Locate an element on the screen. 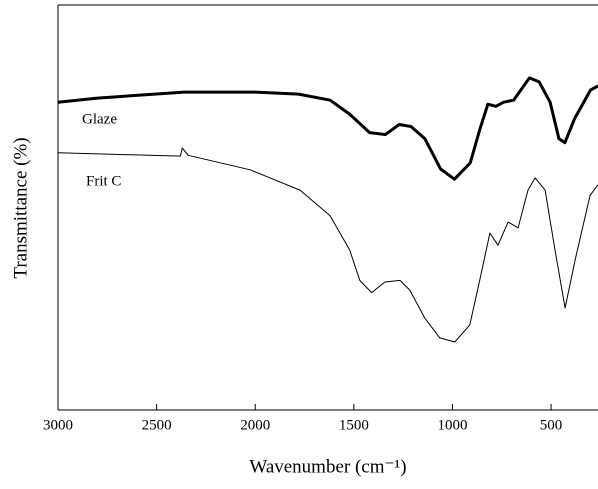 This screenshot has height=489, width=598. series-label: Glaze is located at coordinates (99, 119).